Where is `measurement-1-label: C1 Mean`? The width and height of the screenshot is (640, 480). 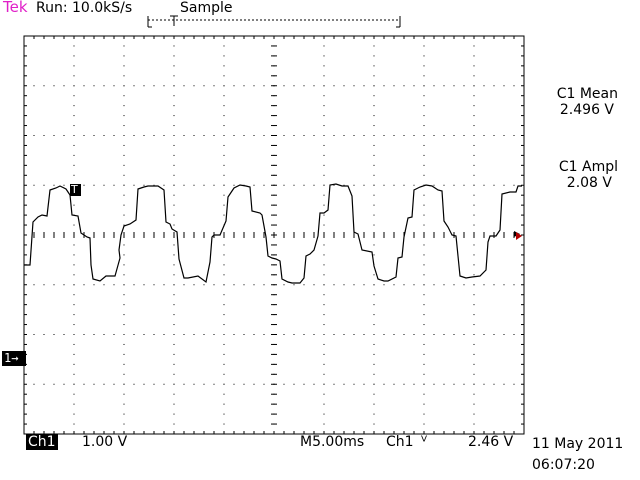
measurement-1-label: C1 Mean is located at coordinates (587, 94).